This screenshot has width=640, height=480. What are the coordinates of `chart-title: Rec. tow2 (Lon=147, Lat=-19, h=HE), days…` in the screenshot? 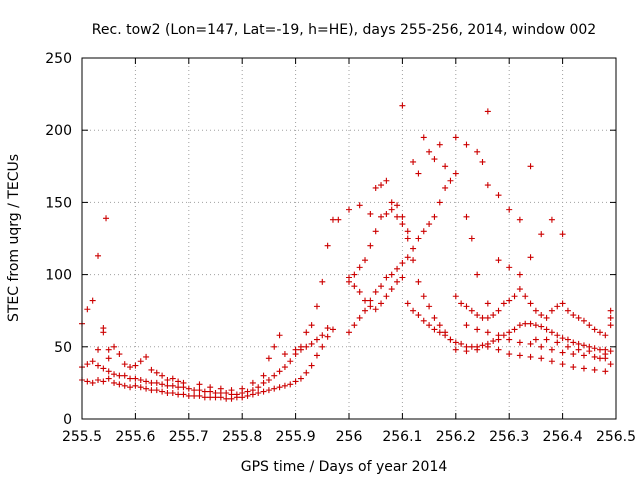 It's located at (344, 30).